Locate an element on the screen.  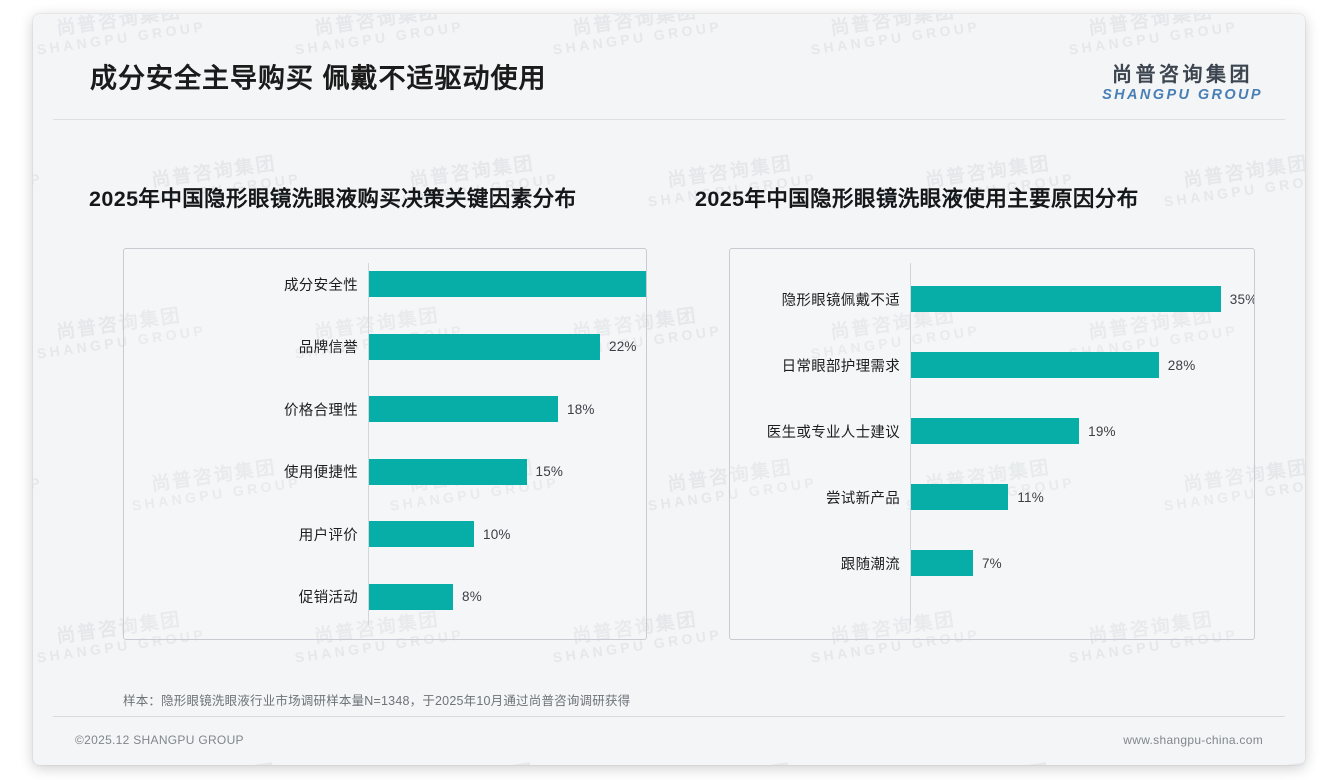
y-axis-line-left is located at coordinates (368, 444).